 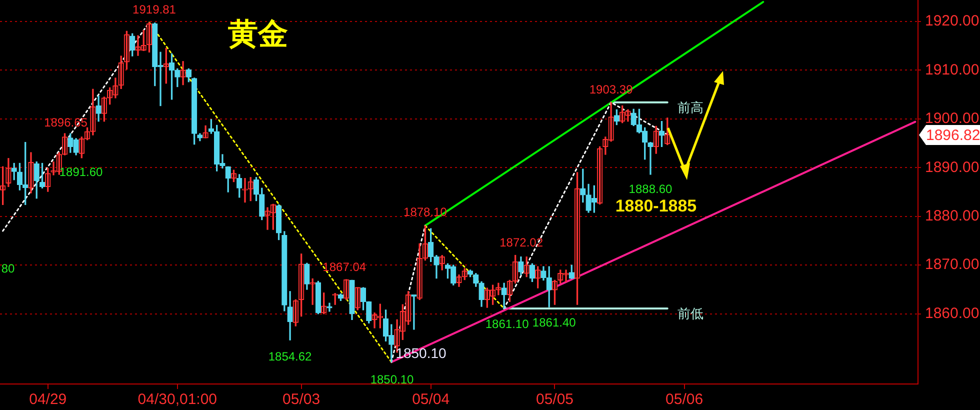 I want to click on x-tick-label: 04/30,01:00, so click(x=178, y=399).